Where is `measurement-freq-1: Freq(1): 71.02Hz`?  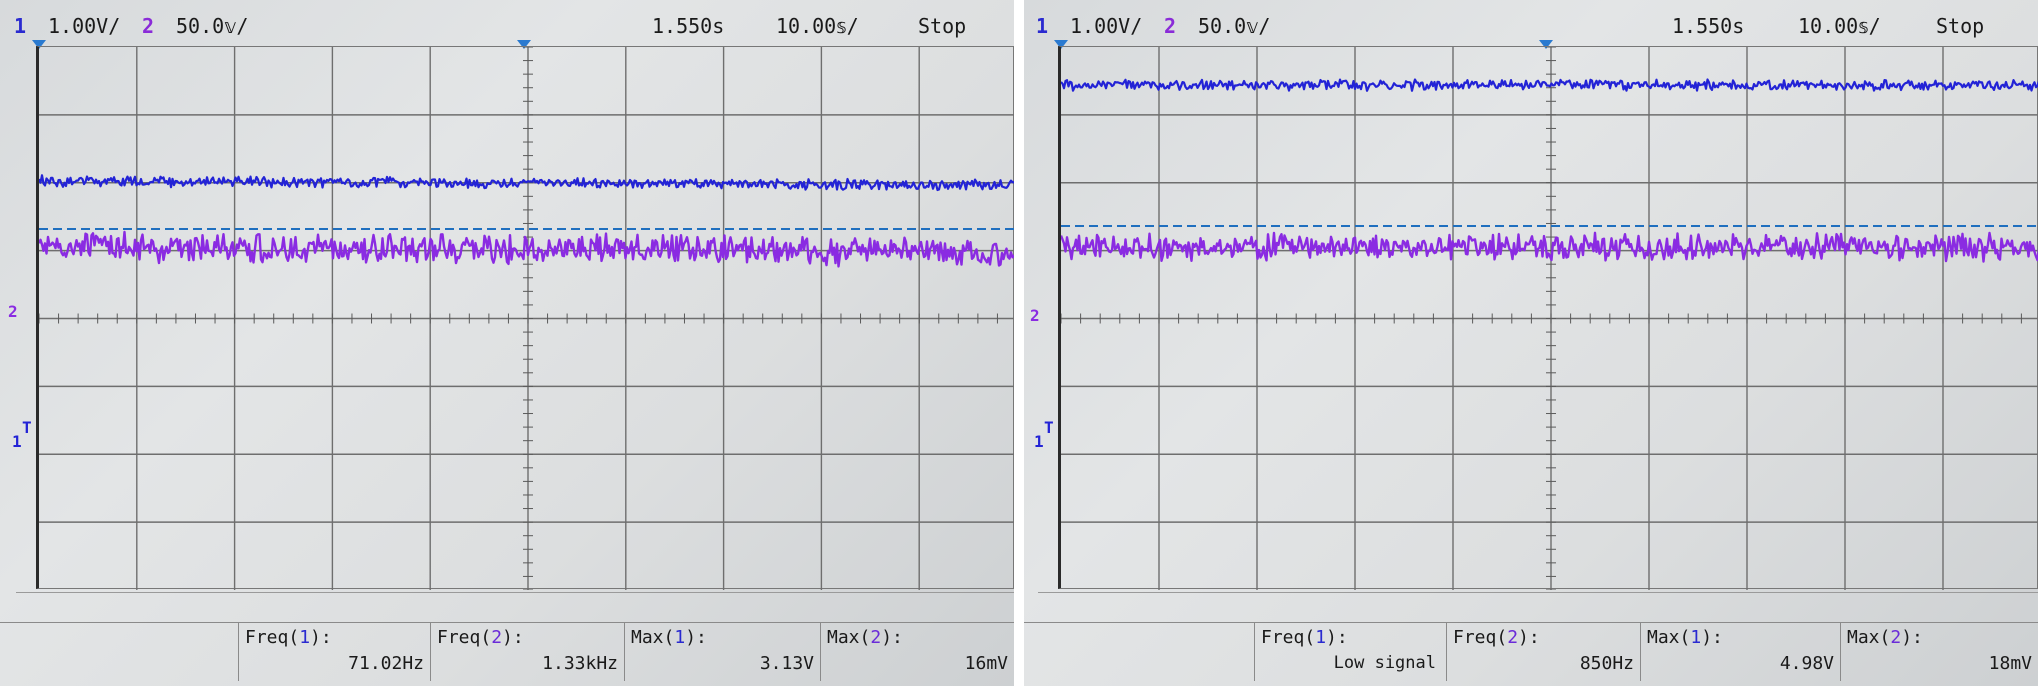 measurement-freq-1: Freq(1): 71.02Hz is located at coordinates (334, 652).